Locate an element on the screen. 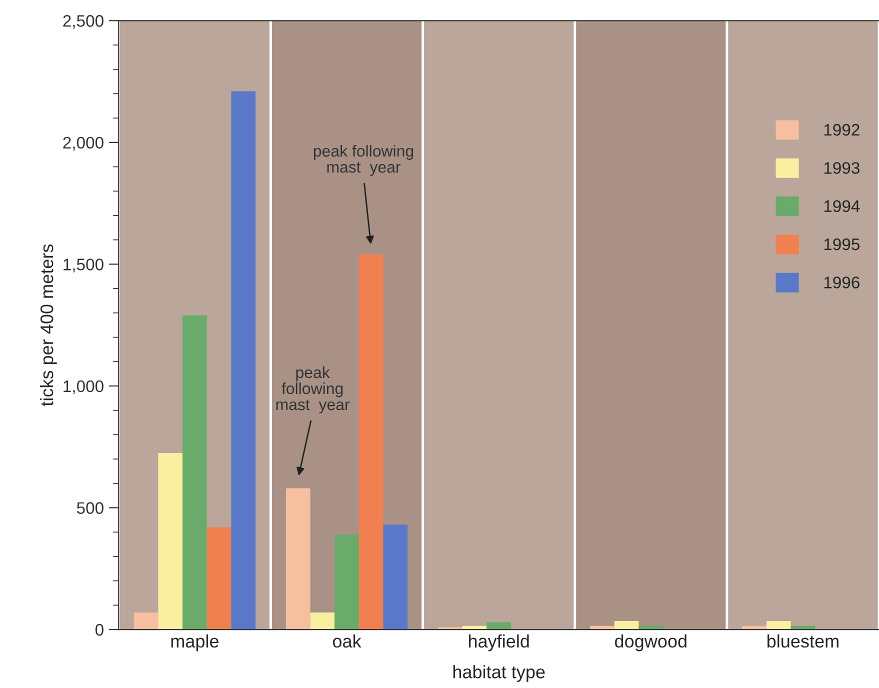  legend-label: 1993 is located at coordinates (842, 168).